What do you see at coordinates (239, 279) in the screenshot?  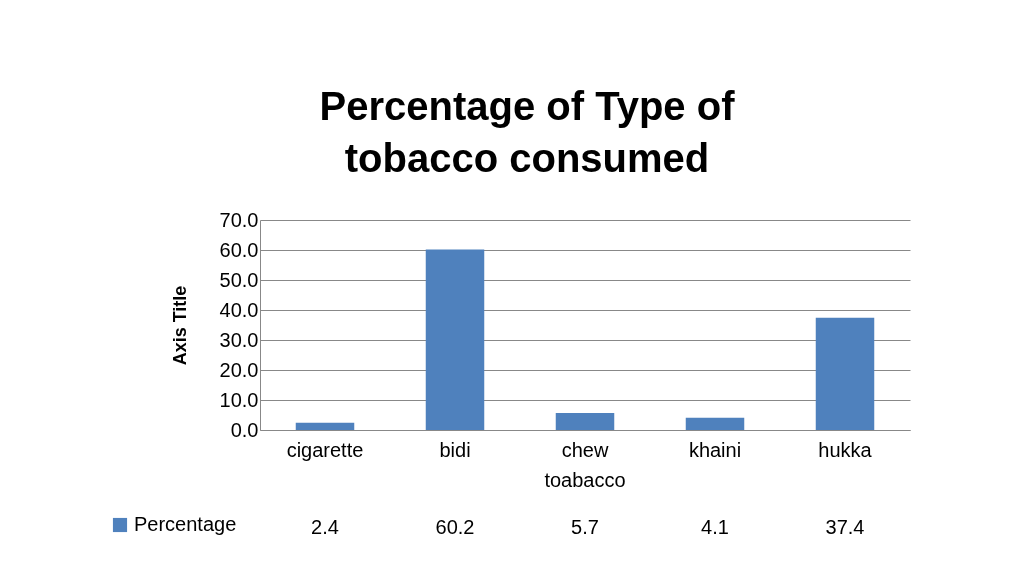 I see `y-tick-label: 50.0` at bounding box center [239, 279].